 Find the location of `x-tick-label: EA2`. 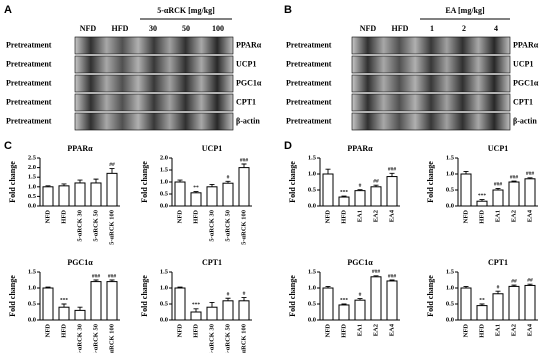

x-tick-label: EA2 is located at coordinates (375, 216).